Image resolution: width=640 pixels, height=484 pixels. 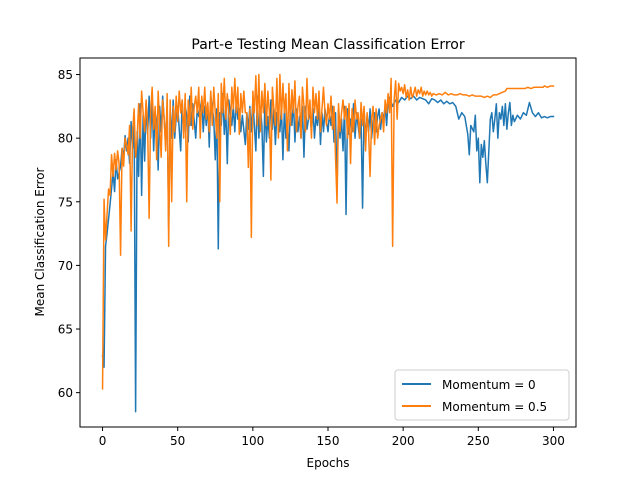 I want to click on chart-title: Part-e Testing Mean Classification Error, so click(x=327, y=45).